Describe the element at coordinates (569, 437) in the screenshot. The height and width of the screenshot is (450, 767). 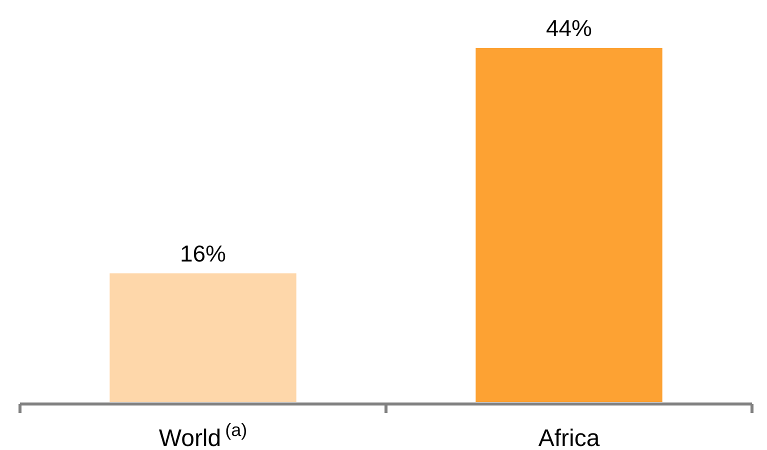
I see `x-tick-label: Africa` at that location.